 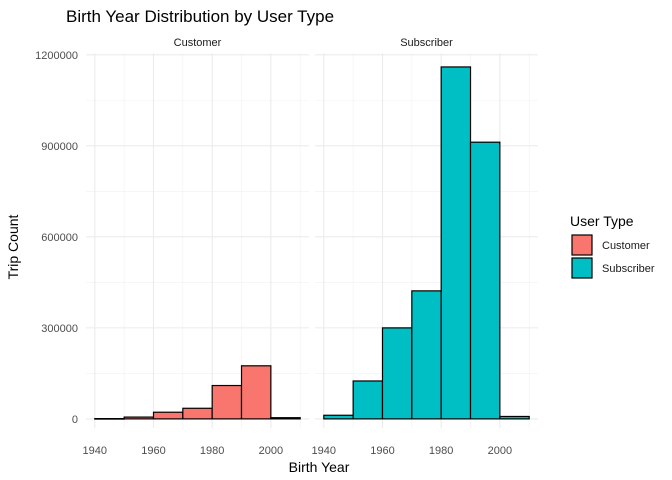 What do you see at coordinates (626, 246) in the screenshot?
I see `legend-entry-label: Customer` at bounding box center [626, 246].